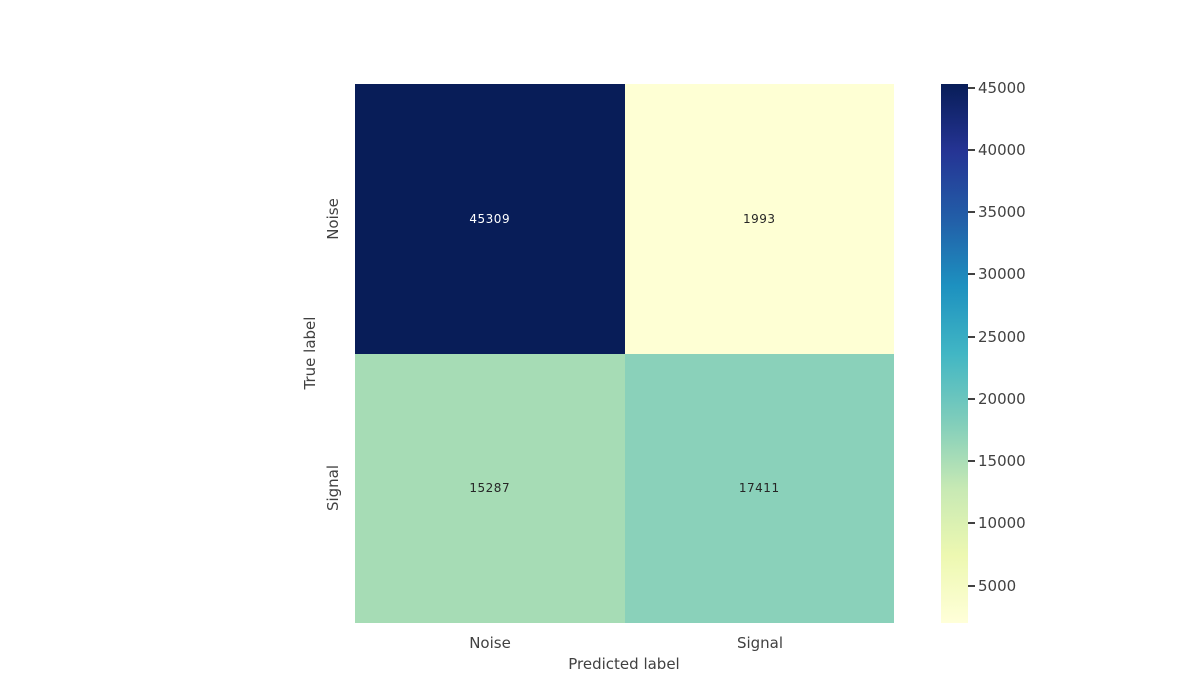 Image resolution: width=1200 pixels, height=700 pixels. I want to click on y-axis-label: True label, so click(310, 353).